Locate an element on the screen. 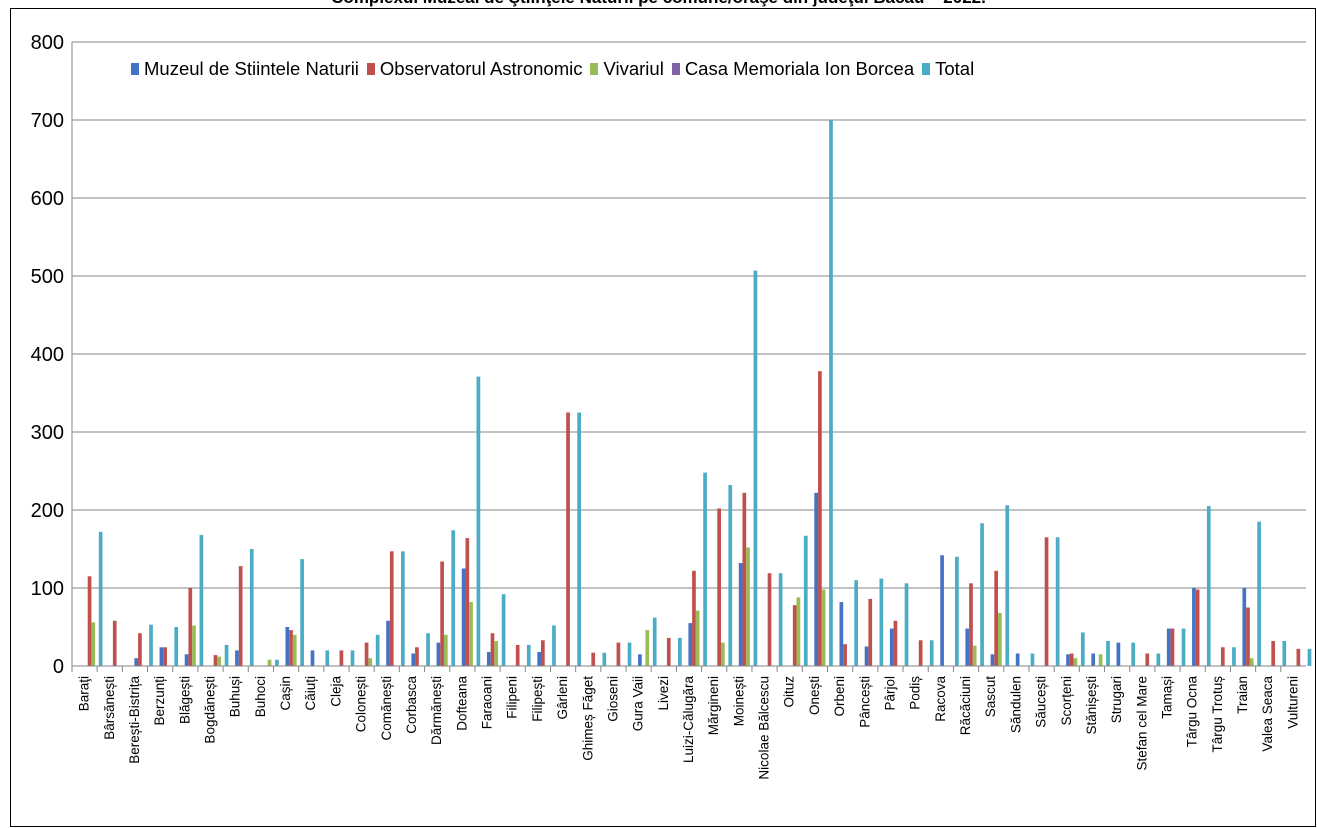  legend-item: Vivariul is located at coordinates (627, 69).